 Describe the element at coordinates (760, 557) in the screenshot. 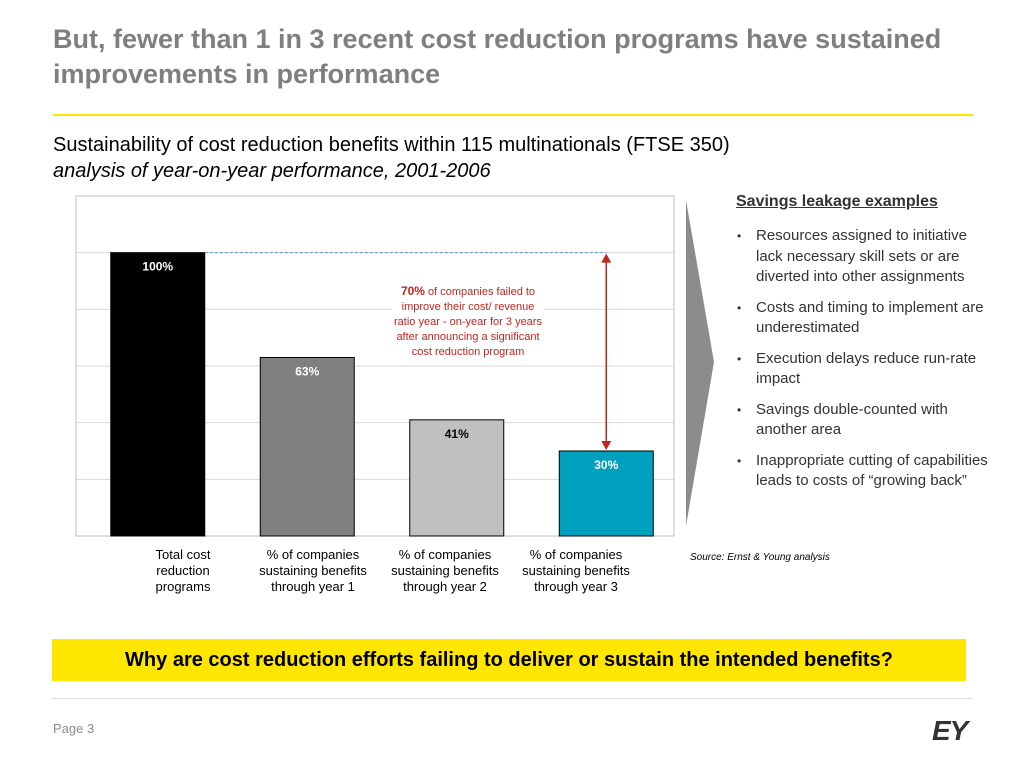

I see `source-note: Source: Ernst & Young analysis` at that location.